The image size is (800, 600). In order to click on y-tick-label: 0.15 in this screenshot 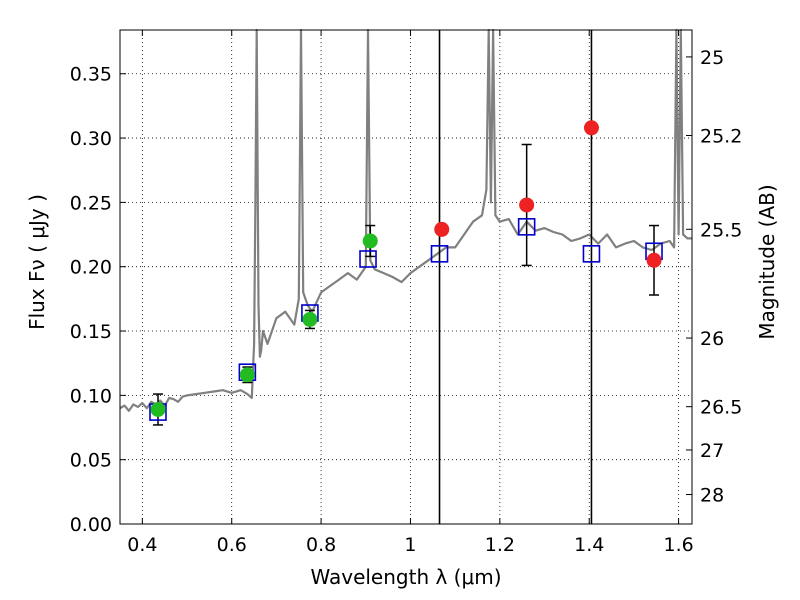, I will do `click(91, 332)`.